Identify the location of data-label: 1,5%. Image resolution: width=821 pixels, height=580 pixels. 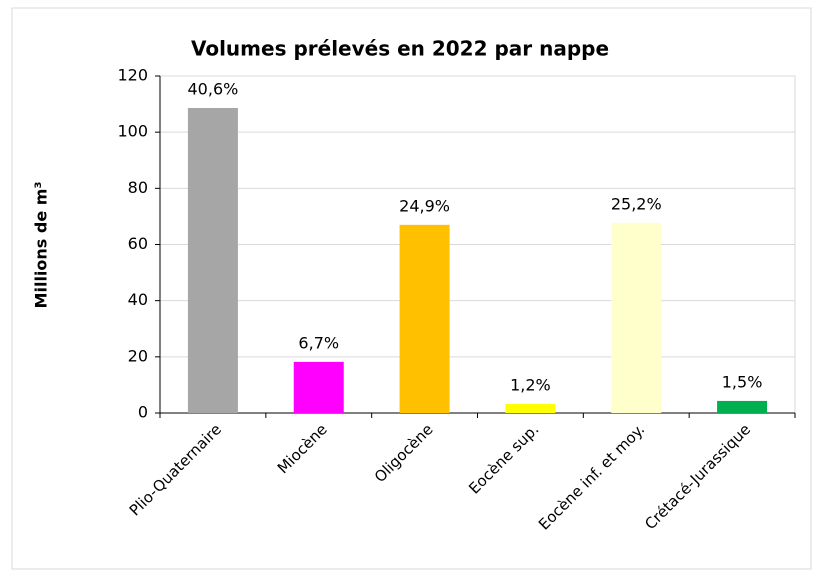
(742, 381).